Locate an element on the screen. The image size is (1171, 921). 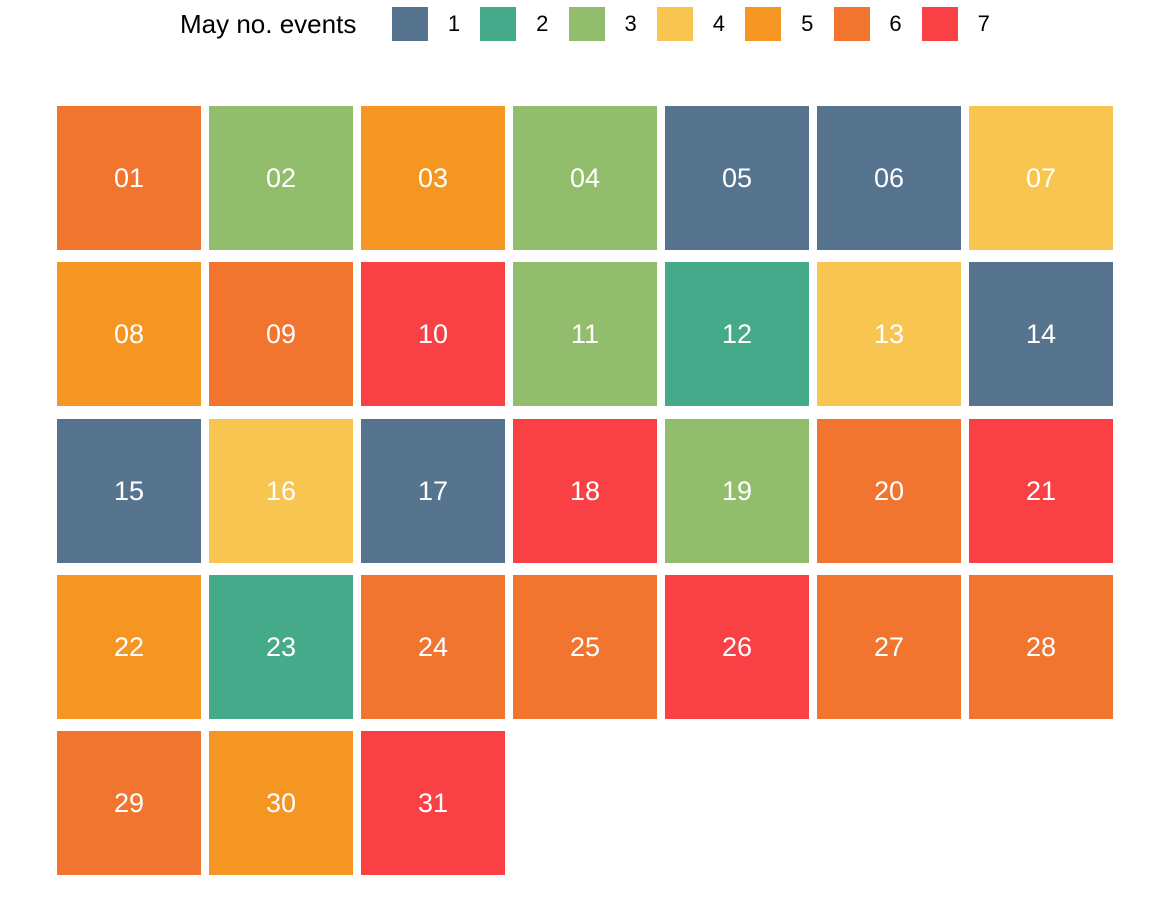
day-tile-14: 14 is located at coordinates (1041, 334).